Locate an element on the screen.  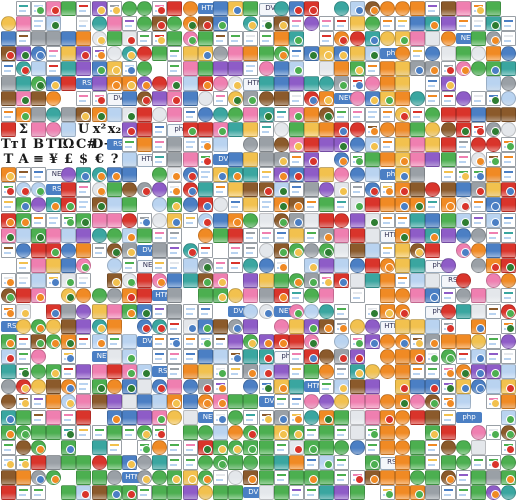
label-badge-icon: DVD is located at coordinates (256, 492).